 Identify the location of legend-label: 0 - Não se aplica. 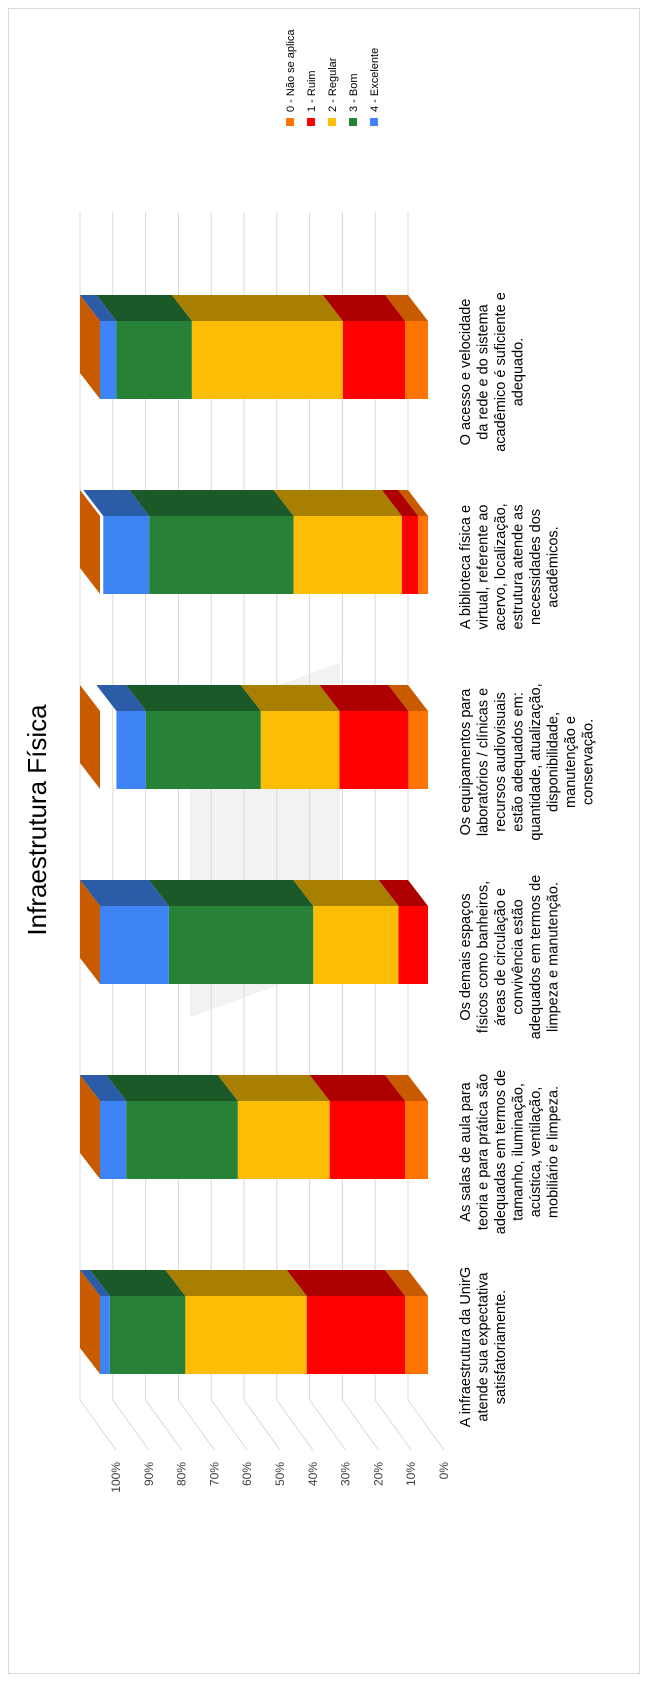
(291, 70).